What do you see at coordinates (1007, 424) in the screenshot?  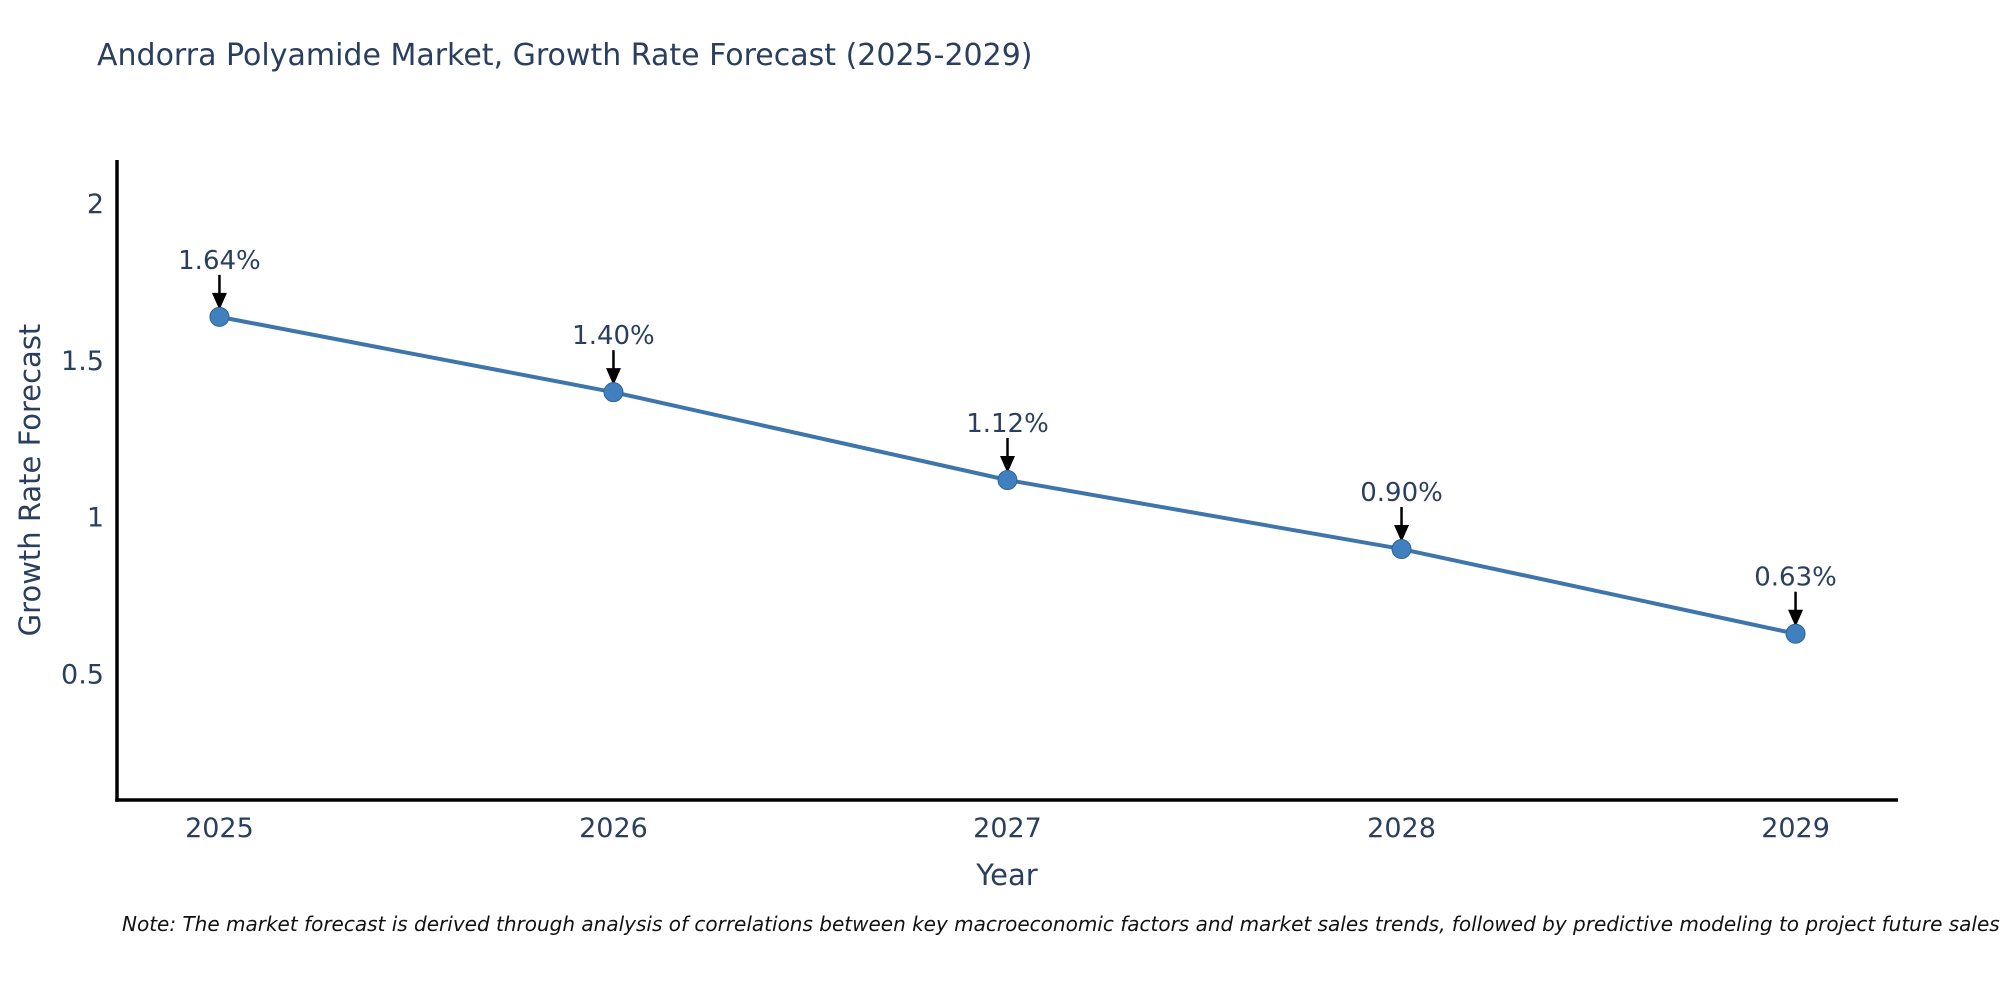 I see `point-annotation-label: 1.12%` at bounding box center [1007, 424].